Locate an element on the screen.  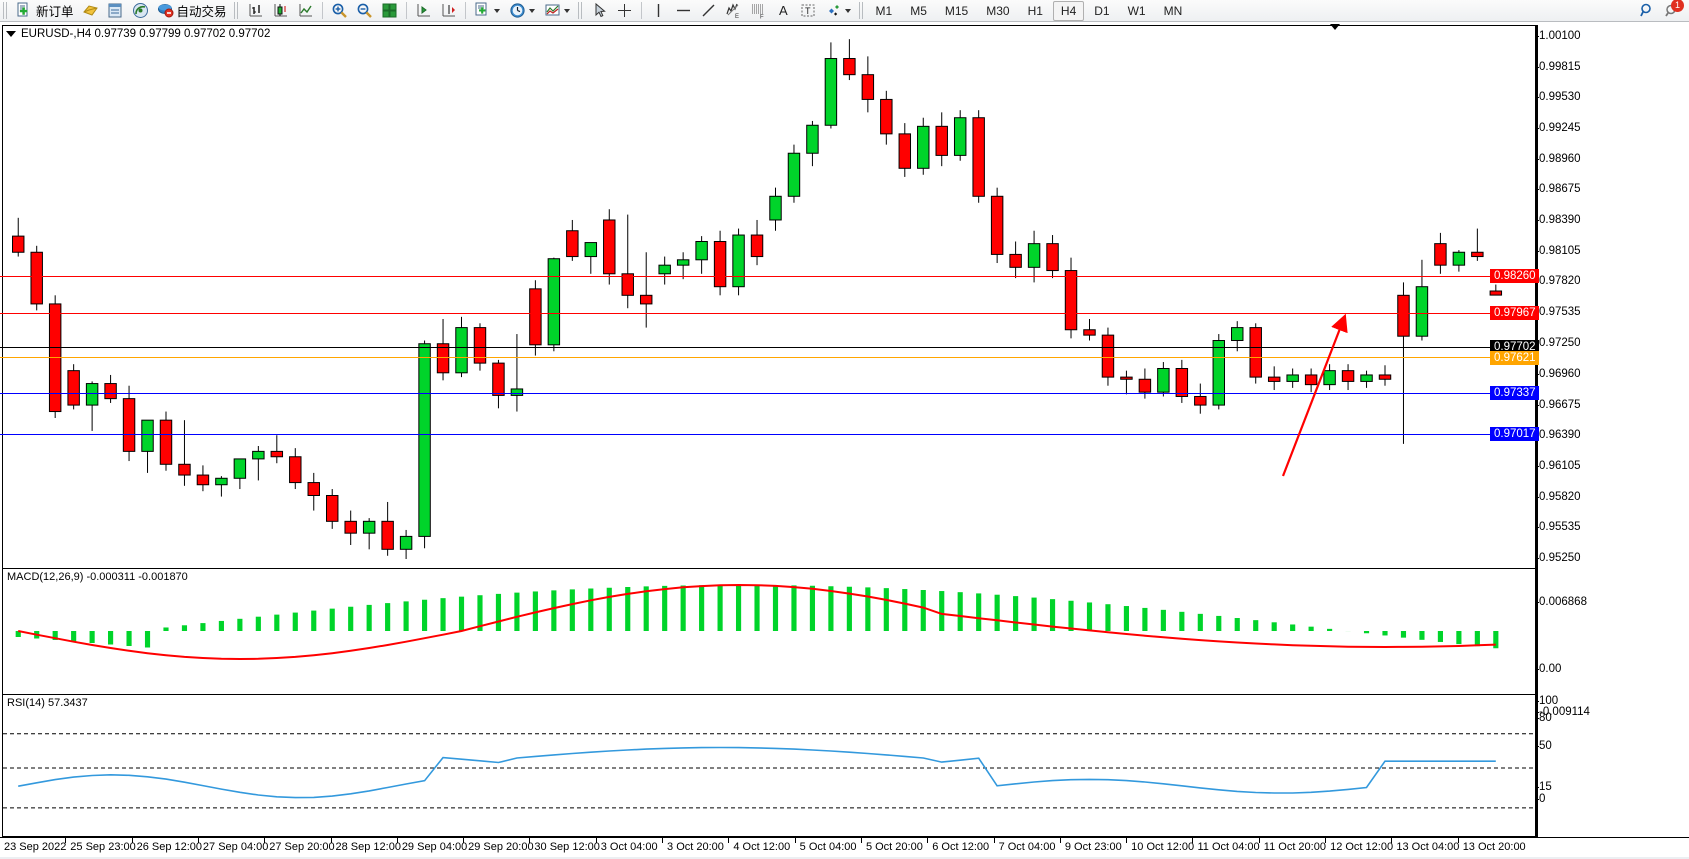
fibonacci-tool-button: F is located at coordinates (758, 11).